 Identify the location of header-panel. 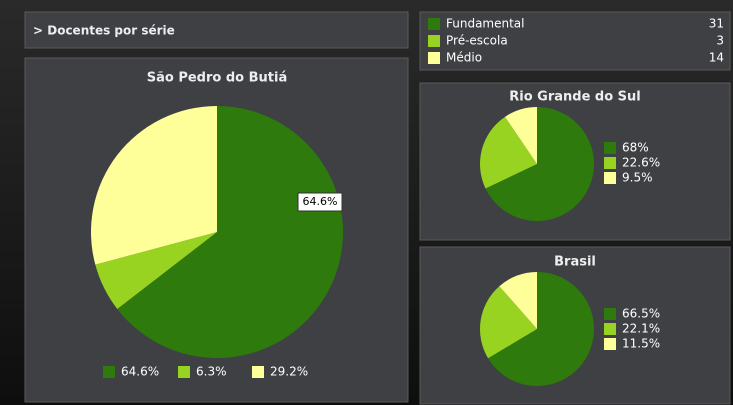
(216, 30).